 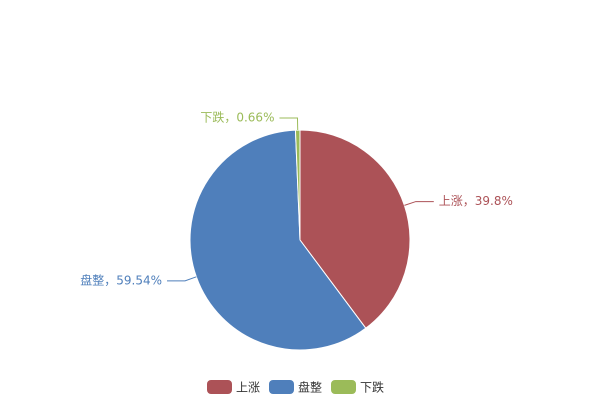 I want to click on data-label: 下跌，0.66%, so click(x=237, y=117).